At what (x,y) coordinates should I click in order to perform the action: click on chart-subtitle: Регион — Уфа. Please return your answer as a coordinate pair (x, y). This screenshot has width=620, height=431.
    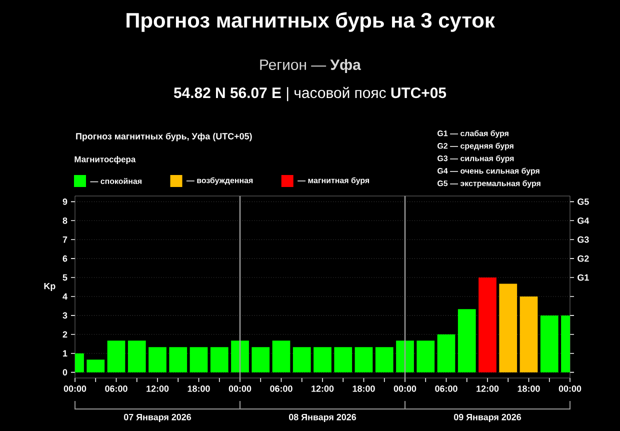
    Looking at the image, I should click on (311, 66).